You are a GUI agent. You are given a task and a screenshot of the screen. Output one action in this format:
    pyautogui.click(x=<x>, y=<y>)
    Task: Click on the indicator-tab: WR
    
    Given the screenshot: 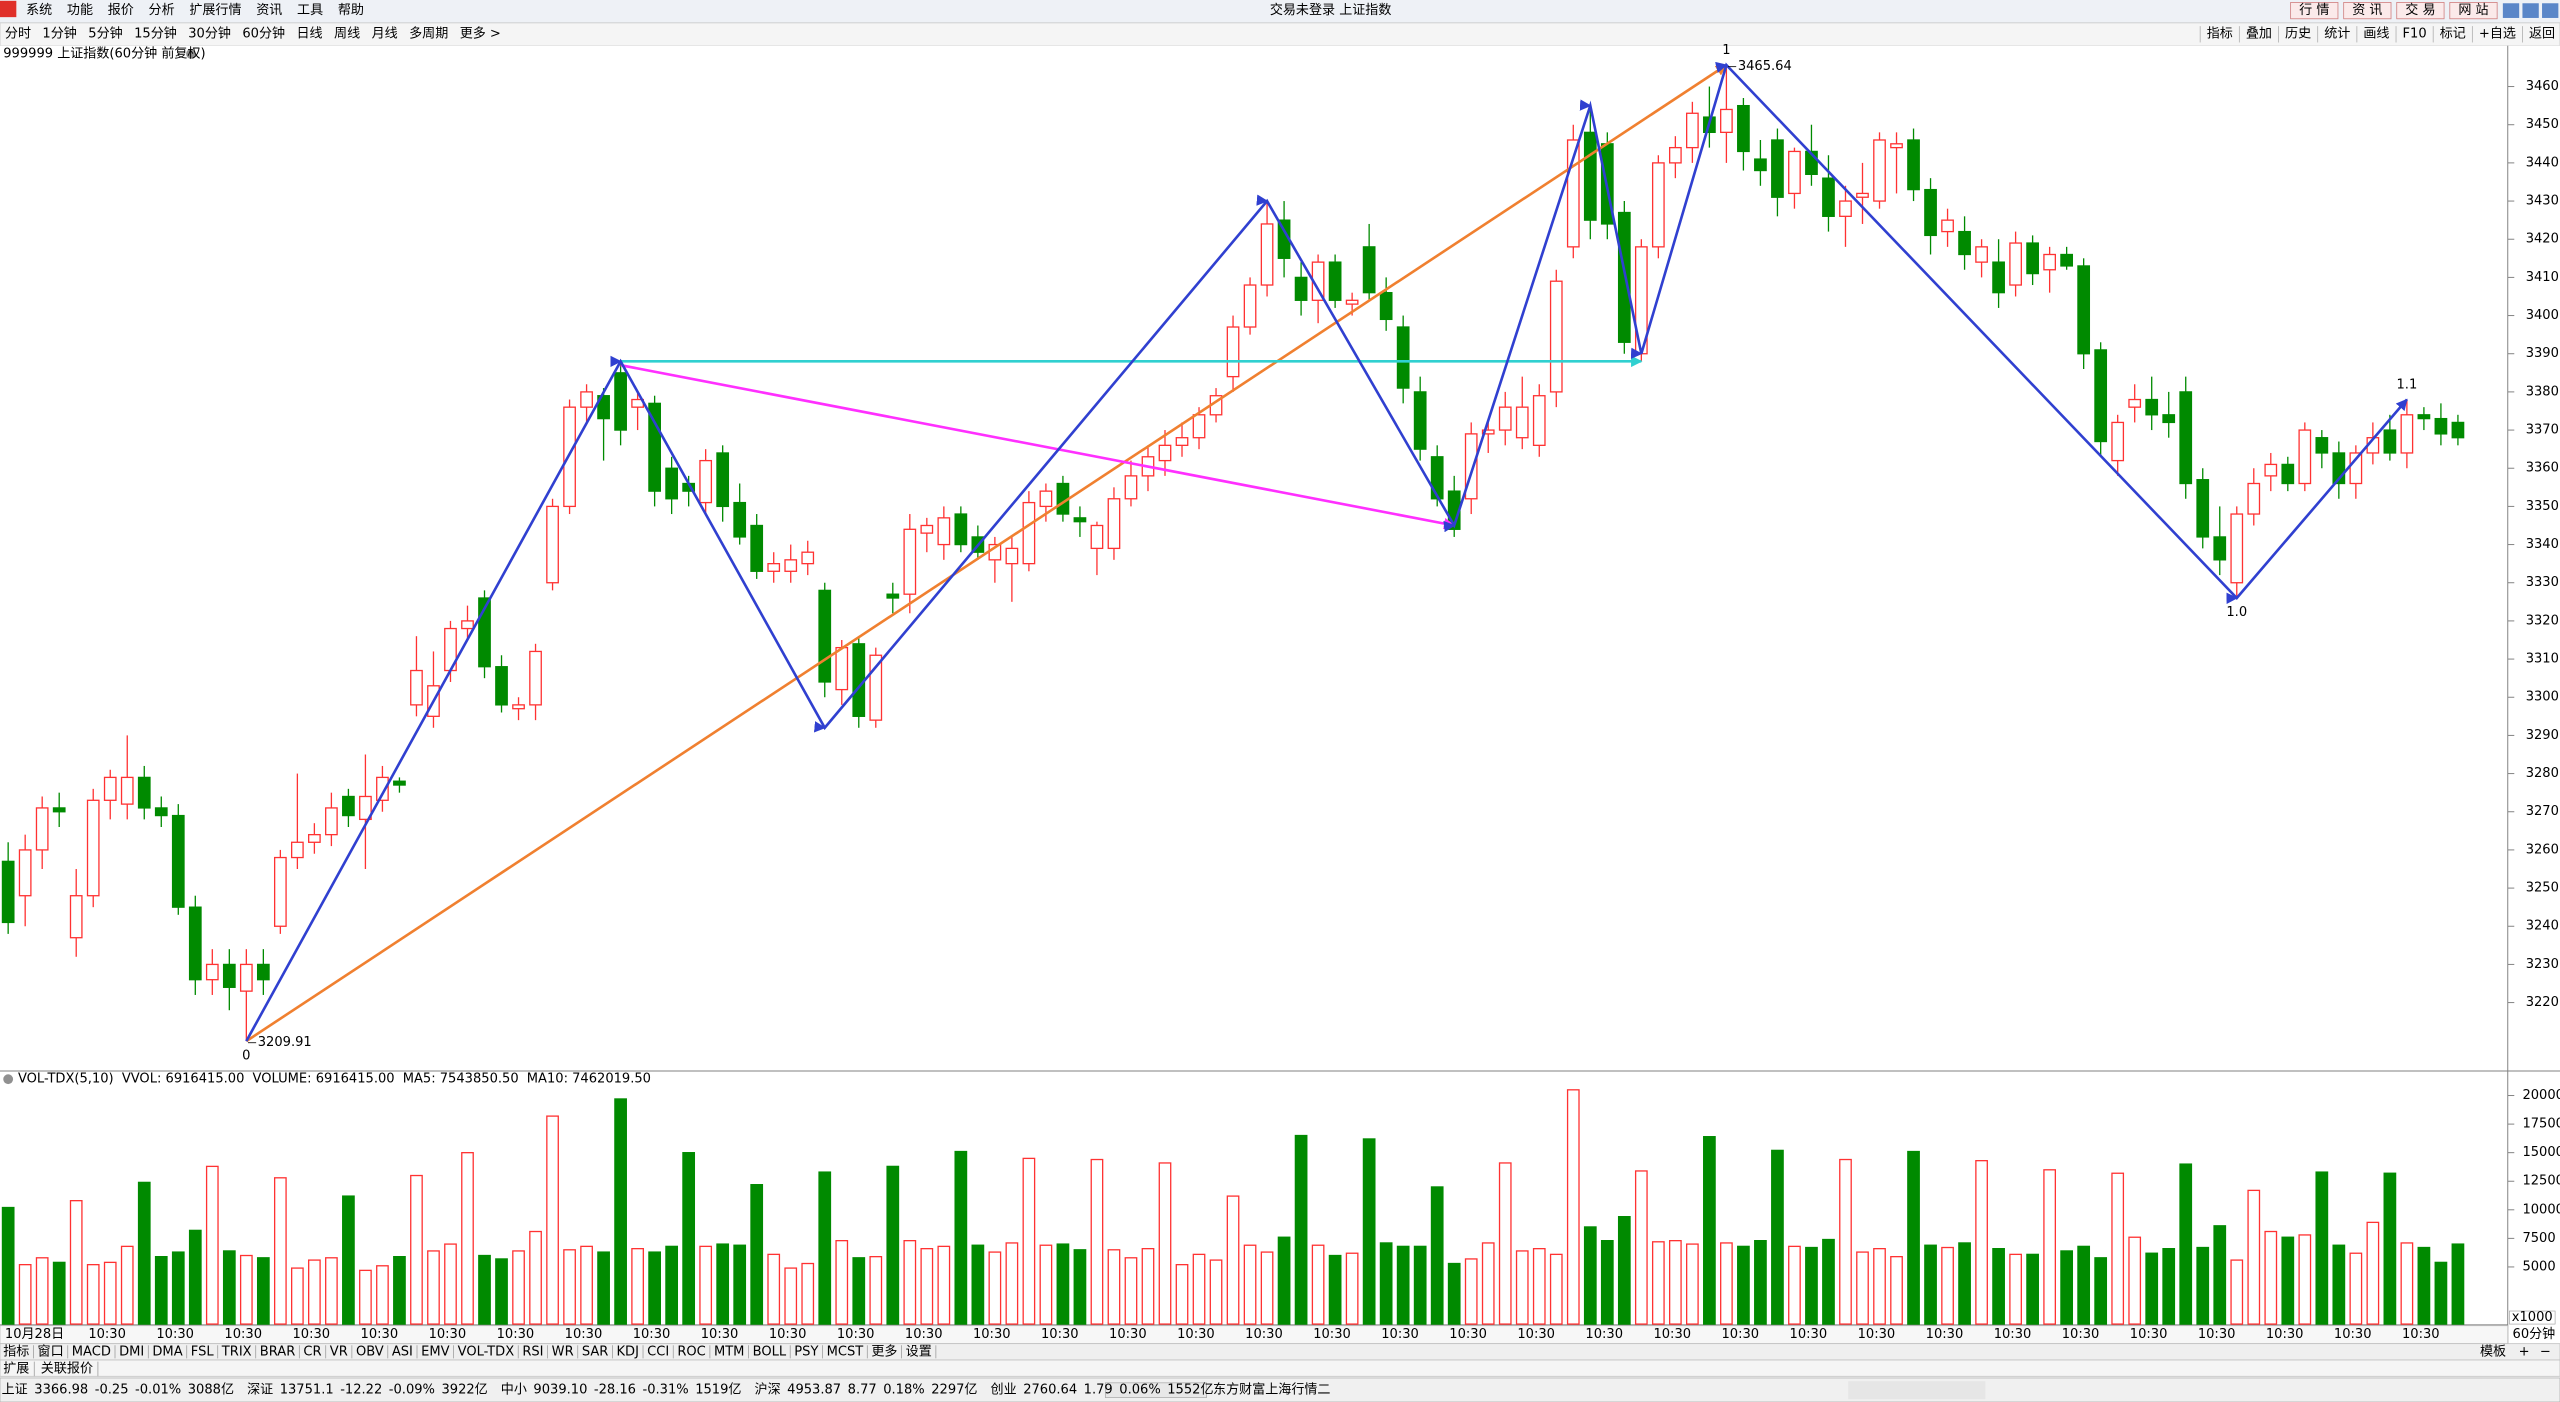 What is the action you would take?
    pyautogui.click(x=563, y=1351)
    